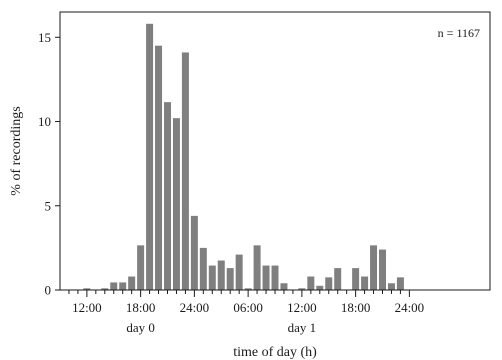 This screenshot has width=502, height=360. I want to click on day-label: day 1, so click(302, 327).